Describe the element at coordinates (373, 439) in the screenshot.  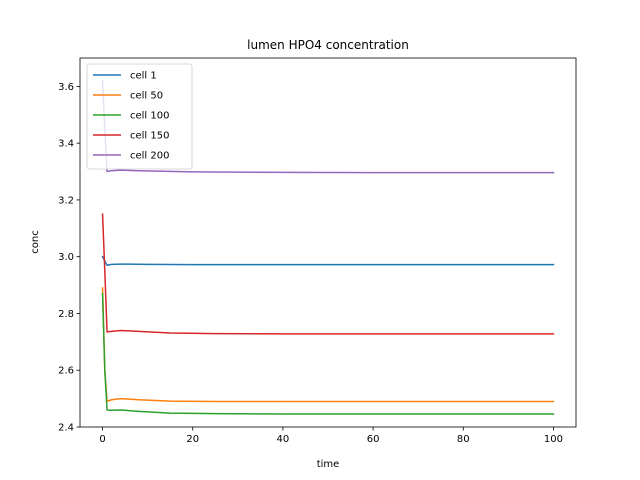
I see `x-tick-label: 60` at that location.